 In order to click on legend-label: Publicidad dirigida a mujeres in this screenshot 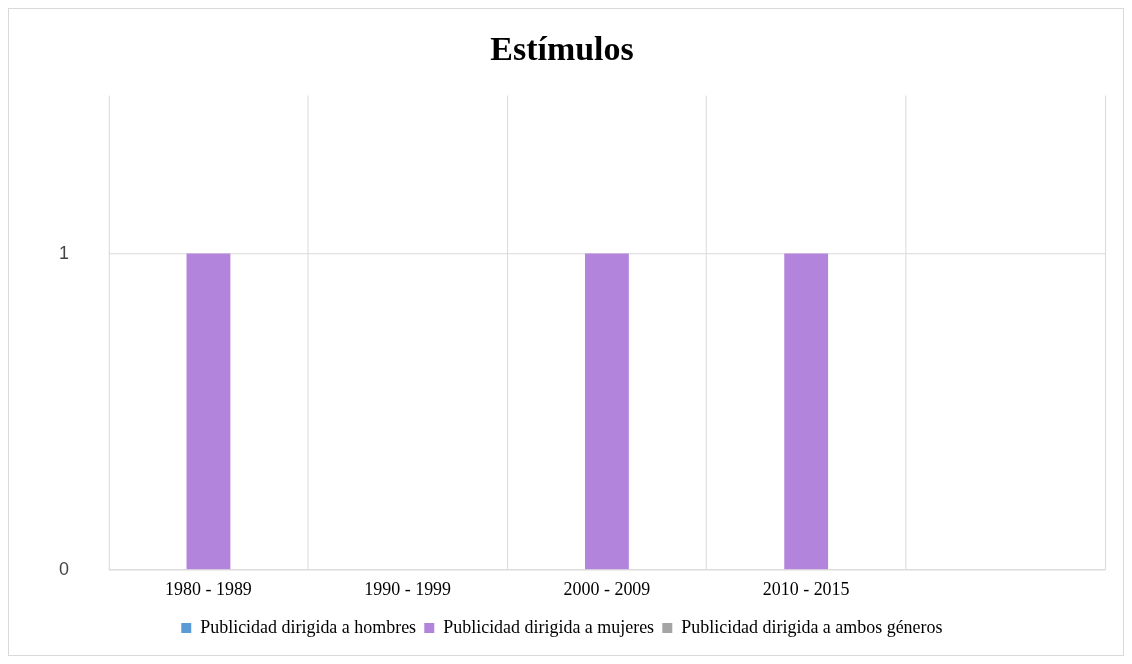, I will do `click(549, 626)`.